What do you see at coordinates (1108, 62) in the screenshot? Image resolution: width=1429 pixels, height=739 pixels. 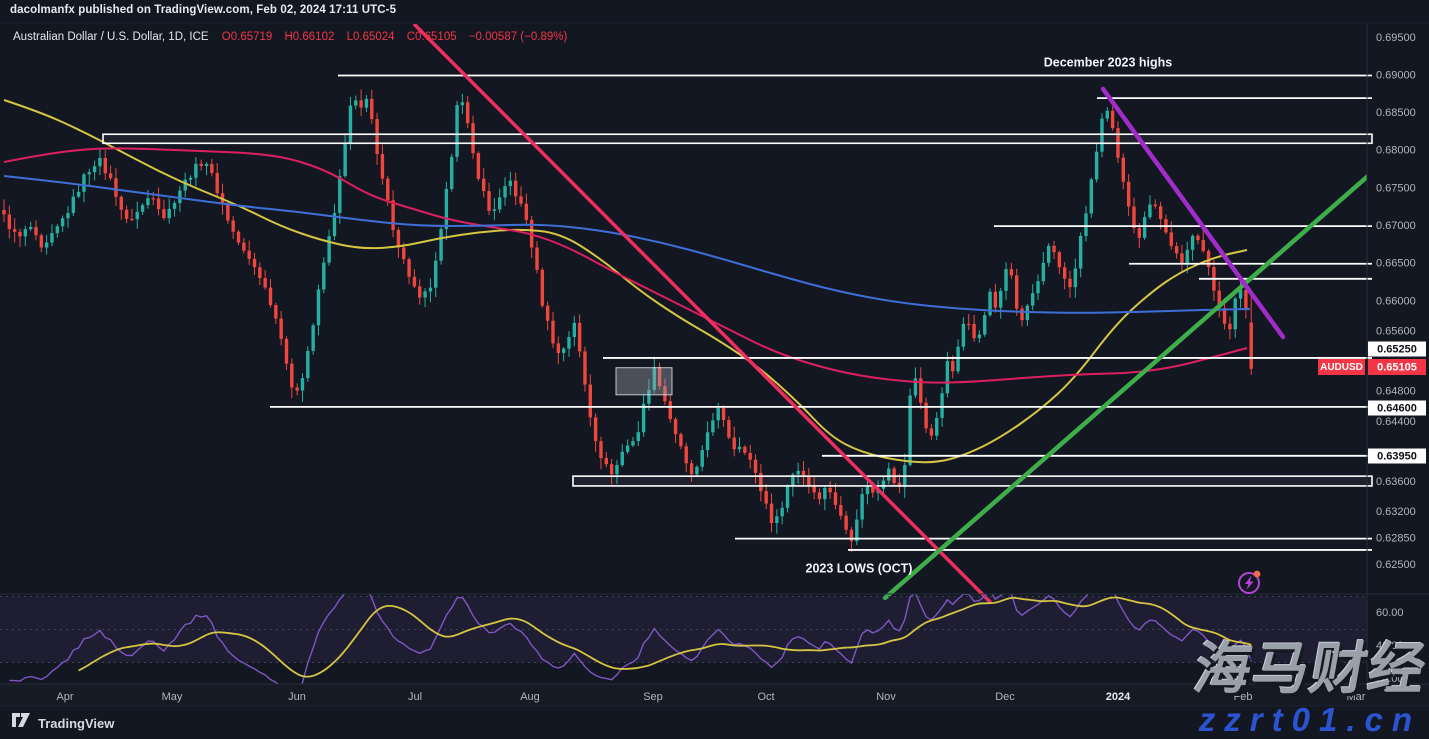 I see `annotation-text: December 2023 highs` at bounding box center [1108, 62].